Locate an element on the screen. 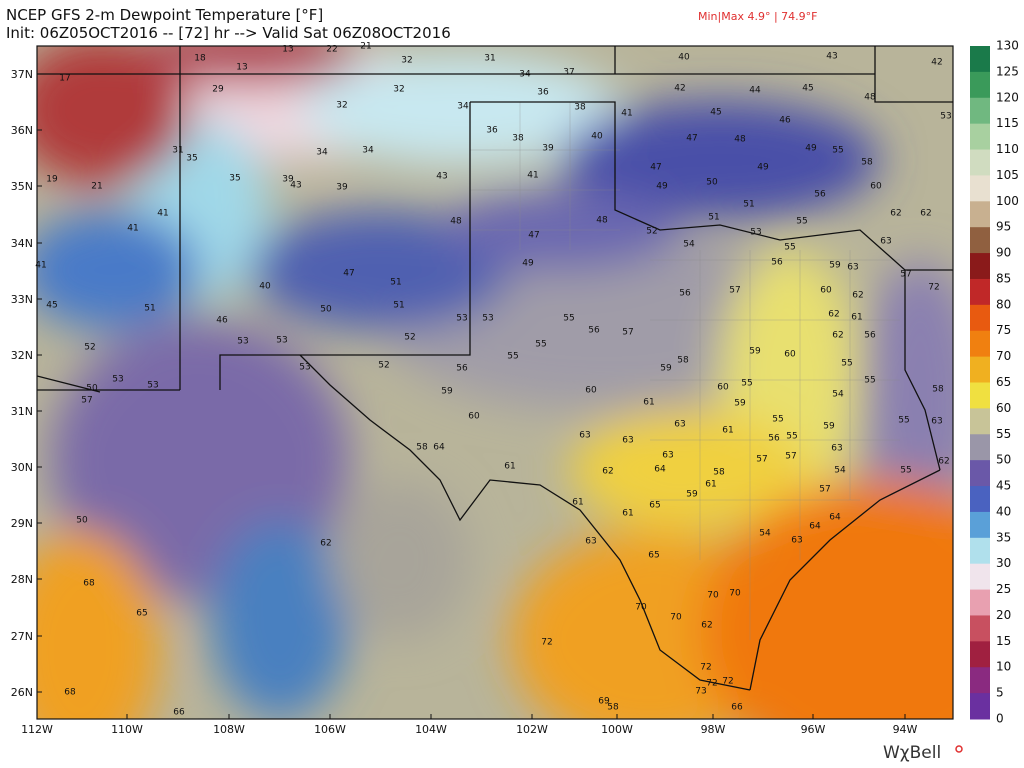 The width and height of the screenshot is (1024, 768). logo: WχBell is located at coordinates (912, 753).